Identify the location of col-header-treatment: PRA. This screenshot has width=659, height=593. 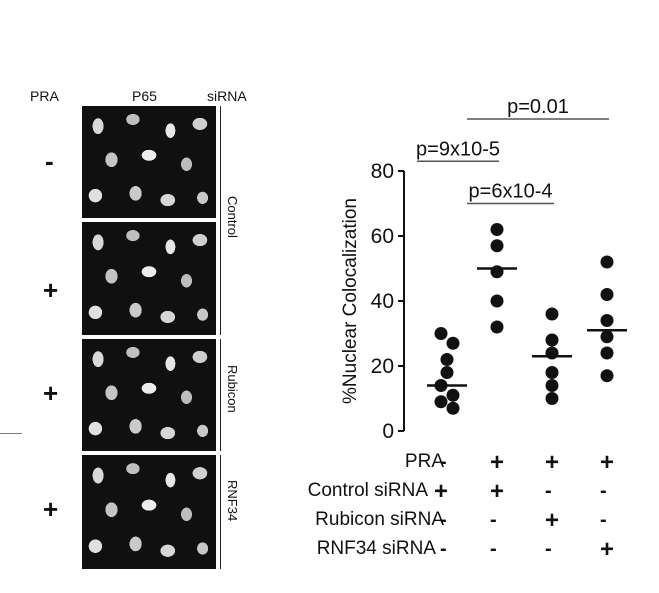
(44, 96).